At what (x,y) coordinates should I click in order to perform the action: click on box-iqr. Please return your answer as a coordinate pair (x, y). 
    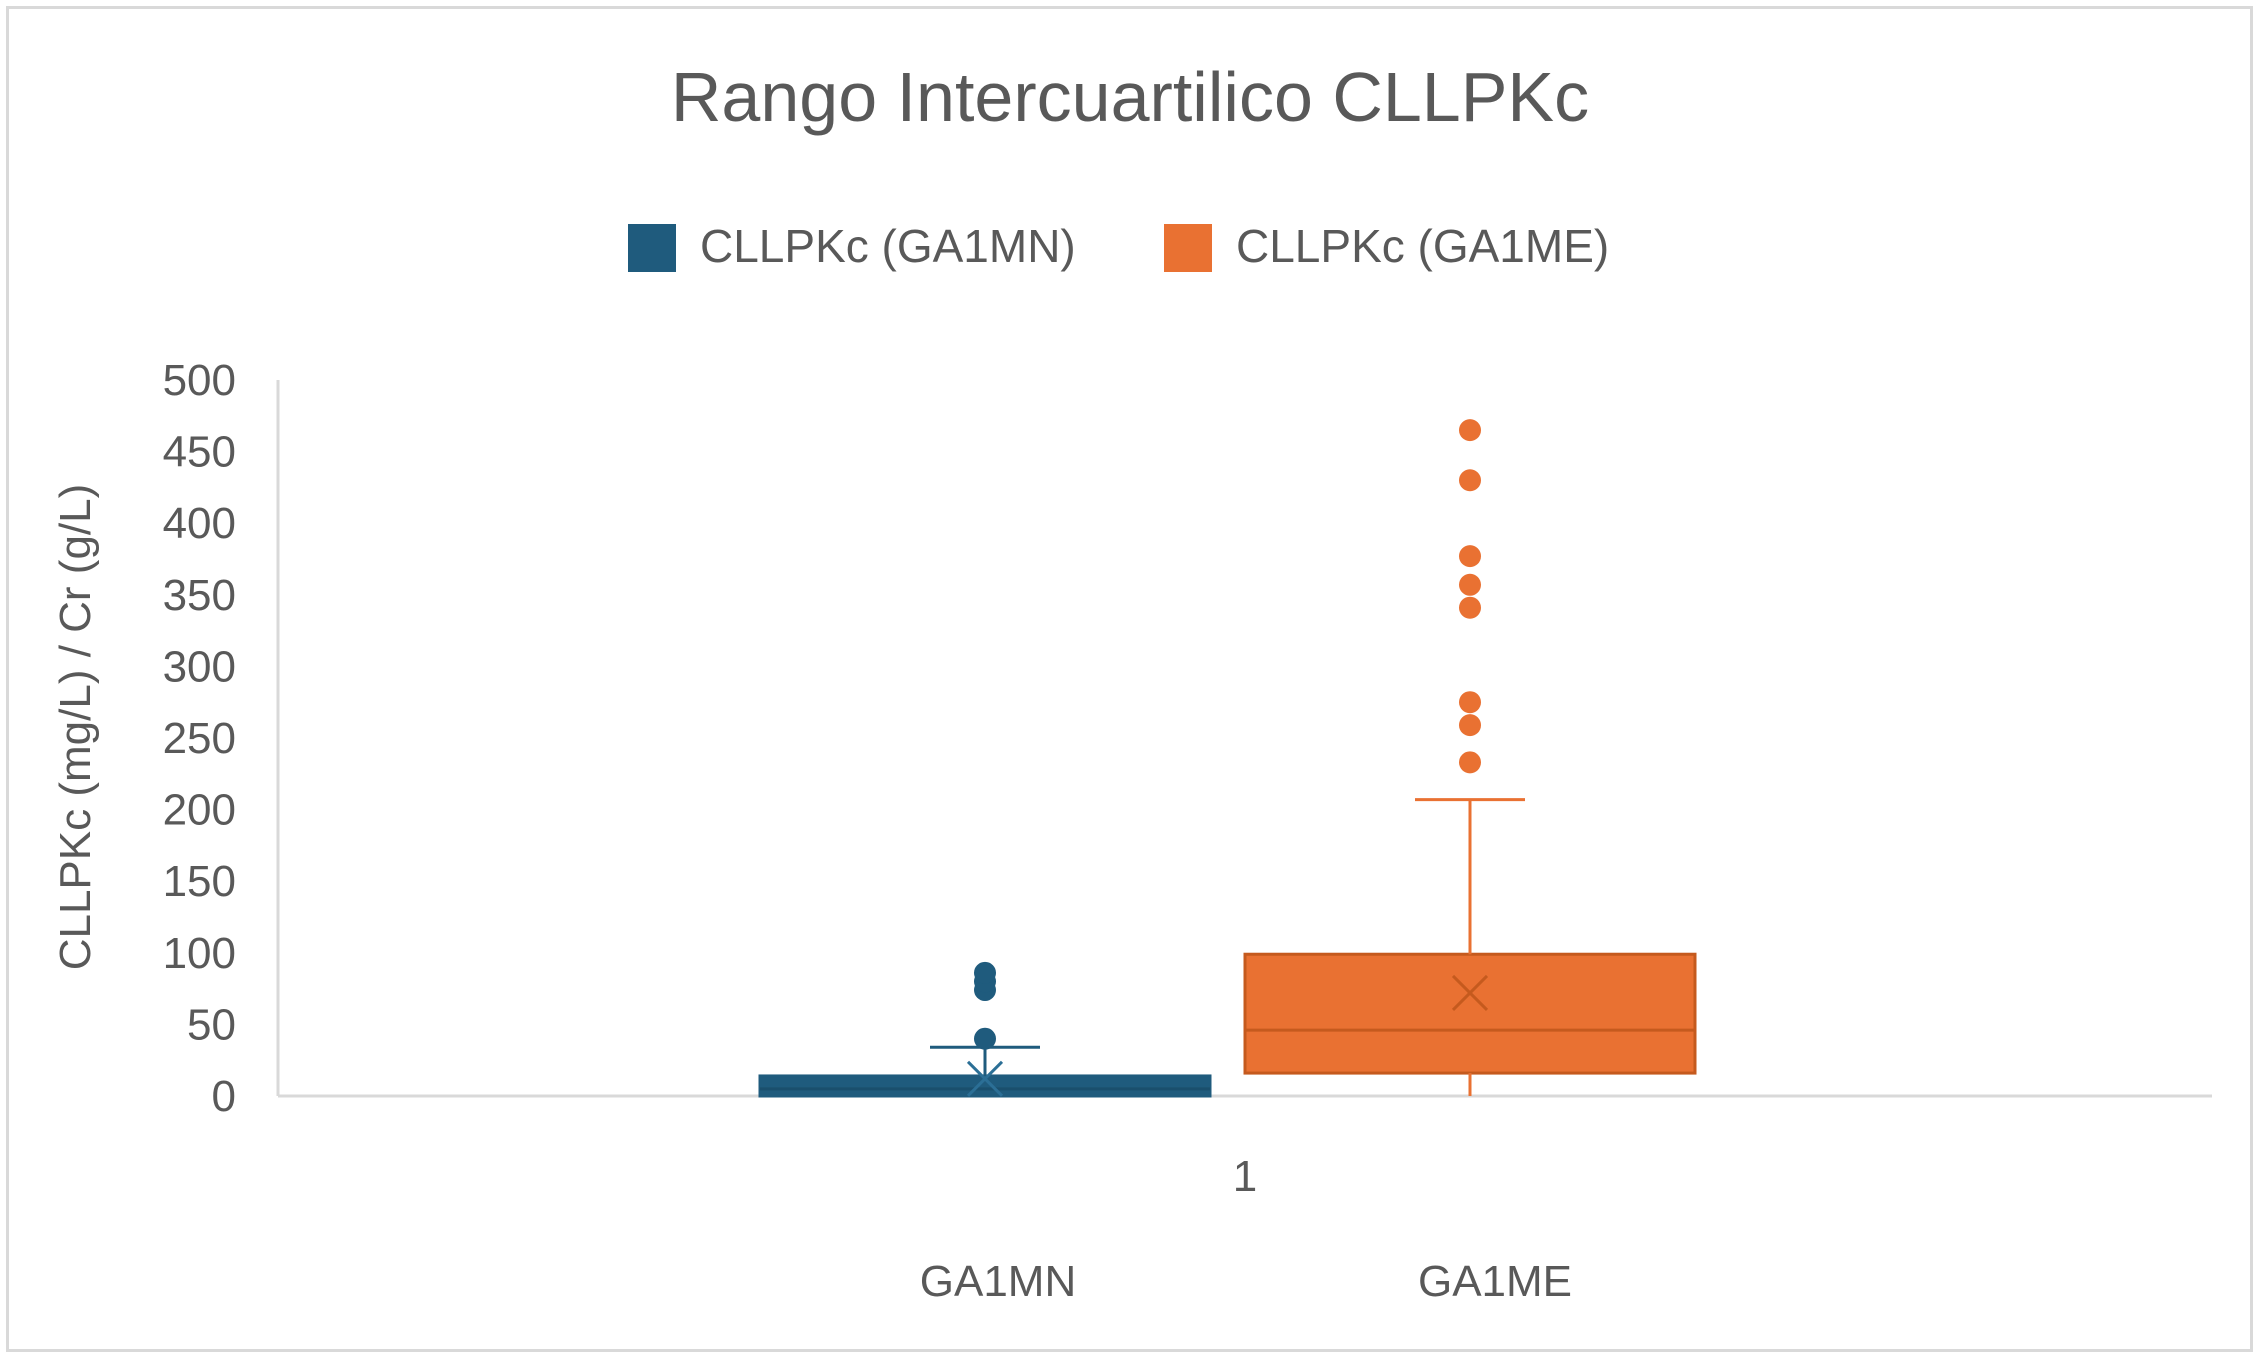
    Looking at the image, I should click on (1470, 1013).